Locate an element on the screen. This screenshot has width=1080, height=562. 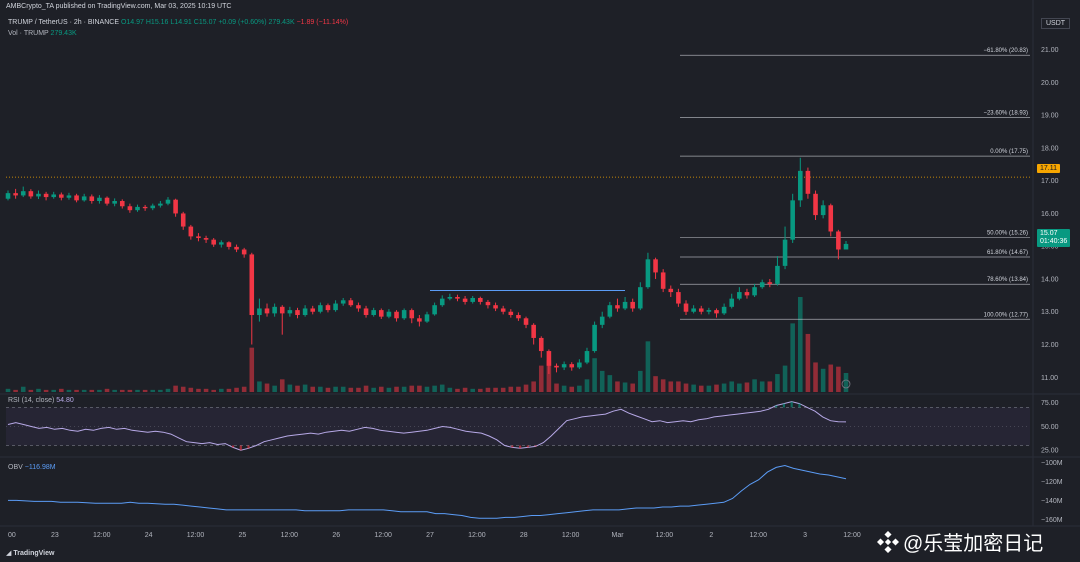
price-tick-label: 20.00 is located at coordinates (1050, 83).